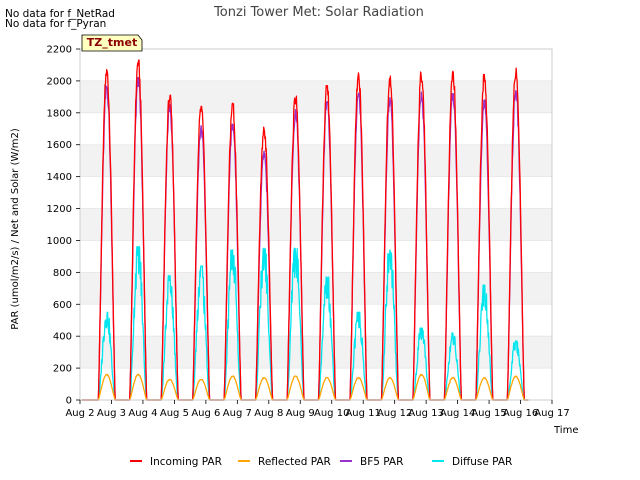 Image resolution: width=640 pixels, height=480 pixels. Describe the element at coordinates (551, 413) in the screenshot. I see `x-tick-label: Aug 17` at that location.